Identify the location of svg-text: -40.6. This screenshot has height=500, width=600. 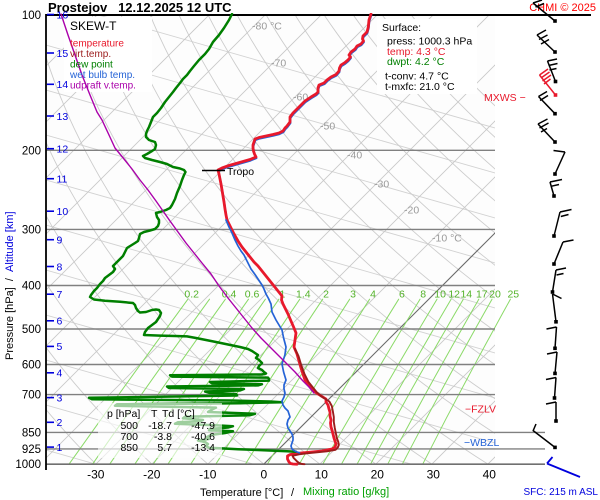
(203, 437).